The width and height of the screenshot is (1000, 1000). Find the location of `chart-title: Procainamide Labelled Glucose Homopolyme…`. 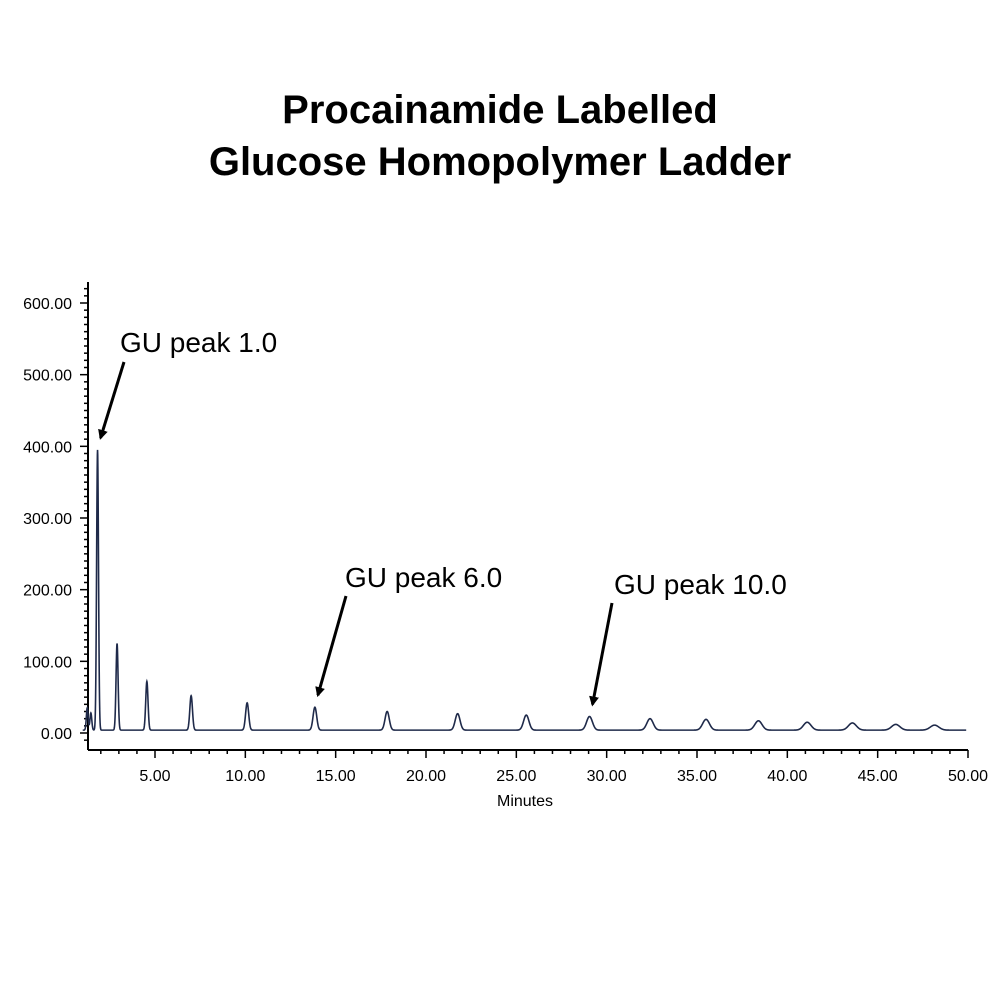

chart-title: Procainamide Labelled Glucose Homopolyme… is located at coordinates (500, 136).